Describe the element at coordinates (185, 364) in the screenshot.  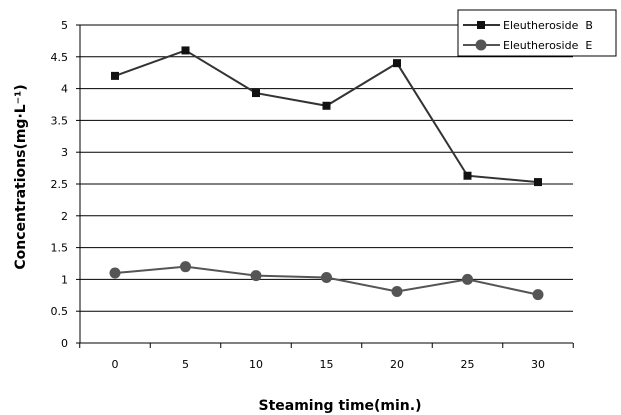
I see `x-tick-label: 5` at that location.